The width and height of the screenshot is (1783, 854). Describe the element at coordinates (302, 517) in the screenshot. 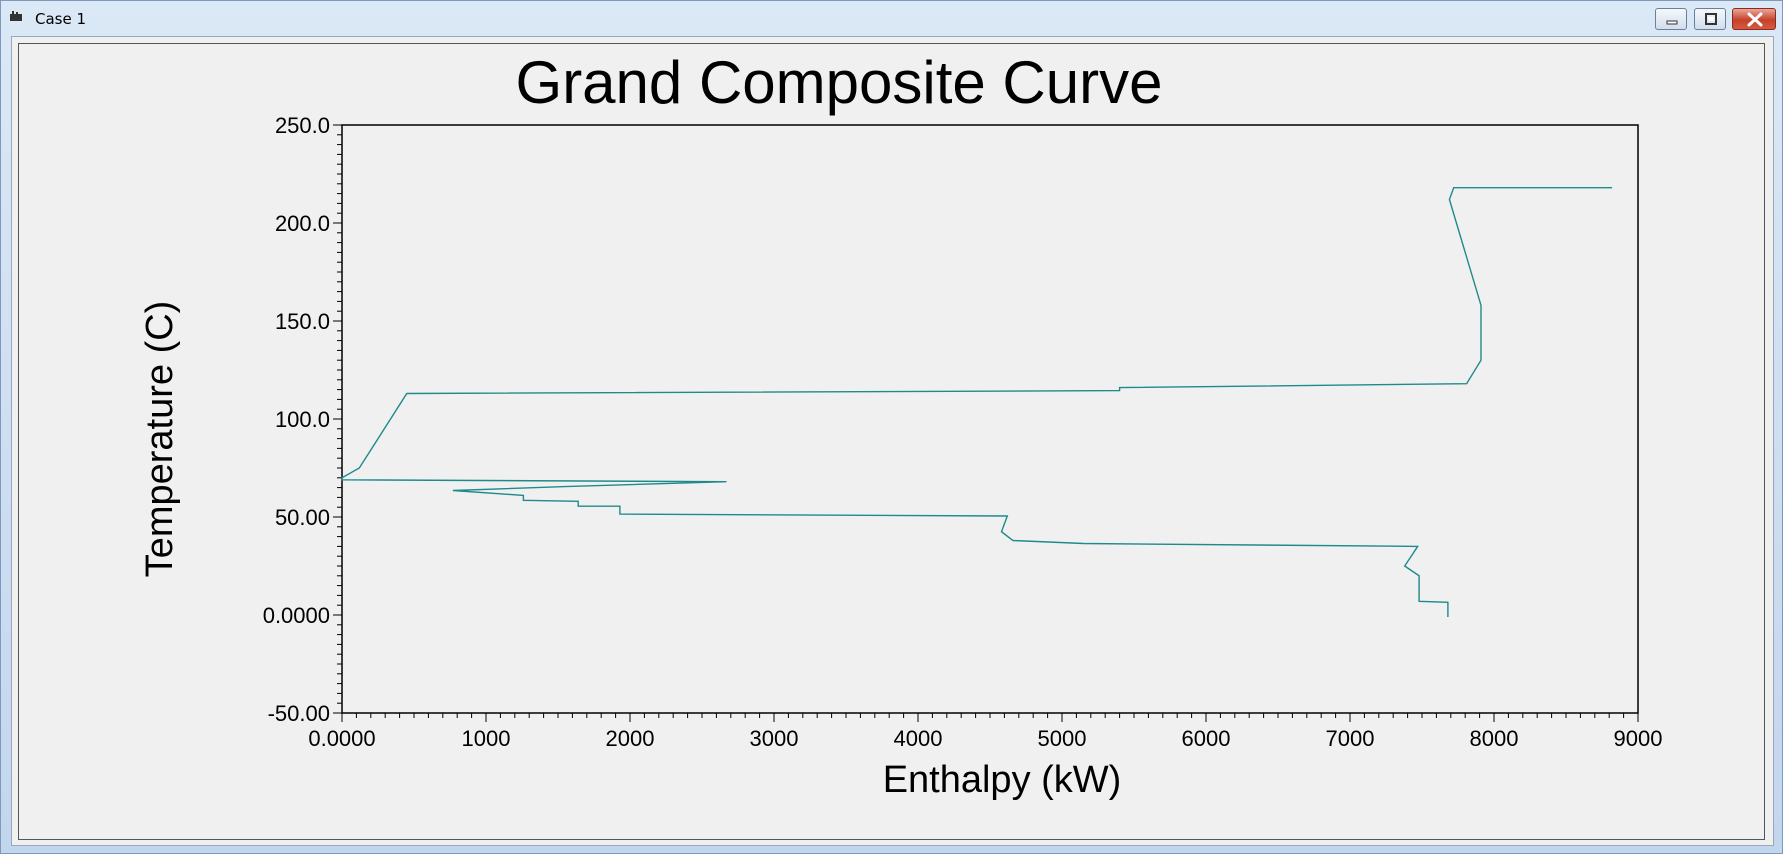

I see `y-tick-label: 50.00` at that location.